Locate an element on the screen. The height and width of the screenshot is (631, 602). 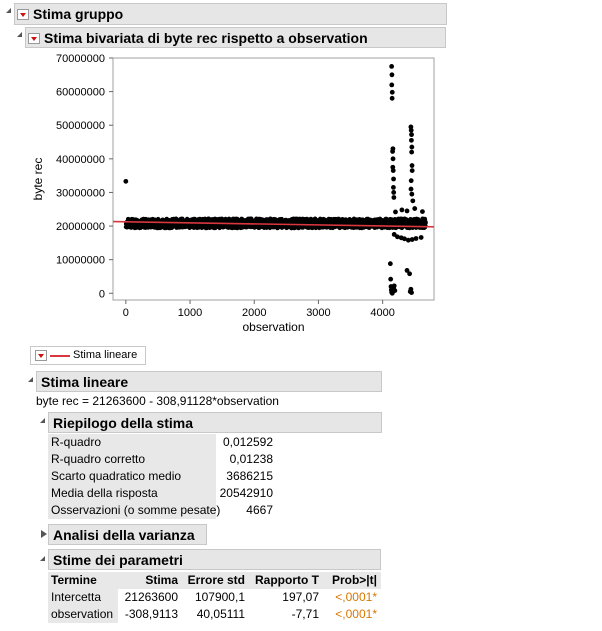
anova-title: Analisi della varianza is located at coordinates (124, 535).